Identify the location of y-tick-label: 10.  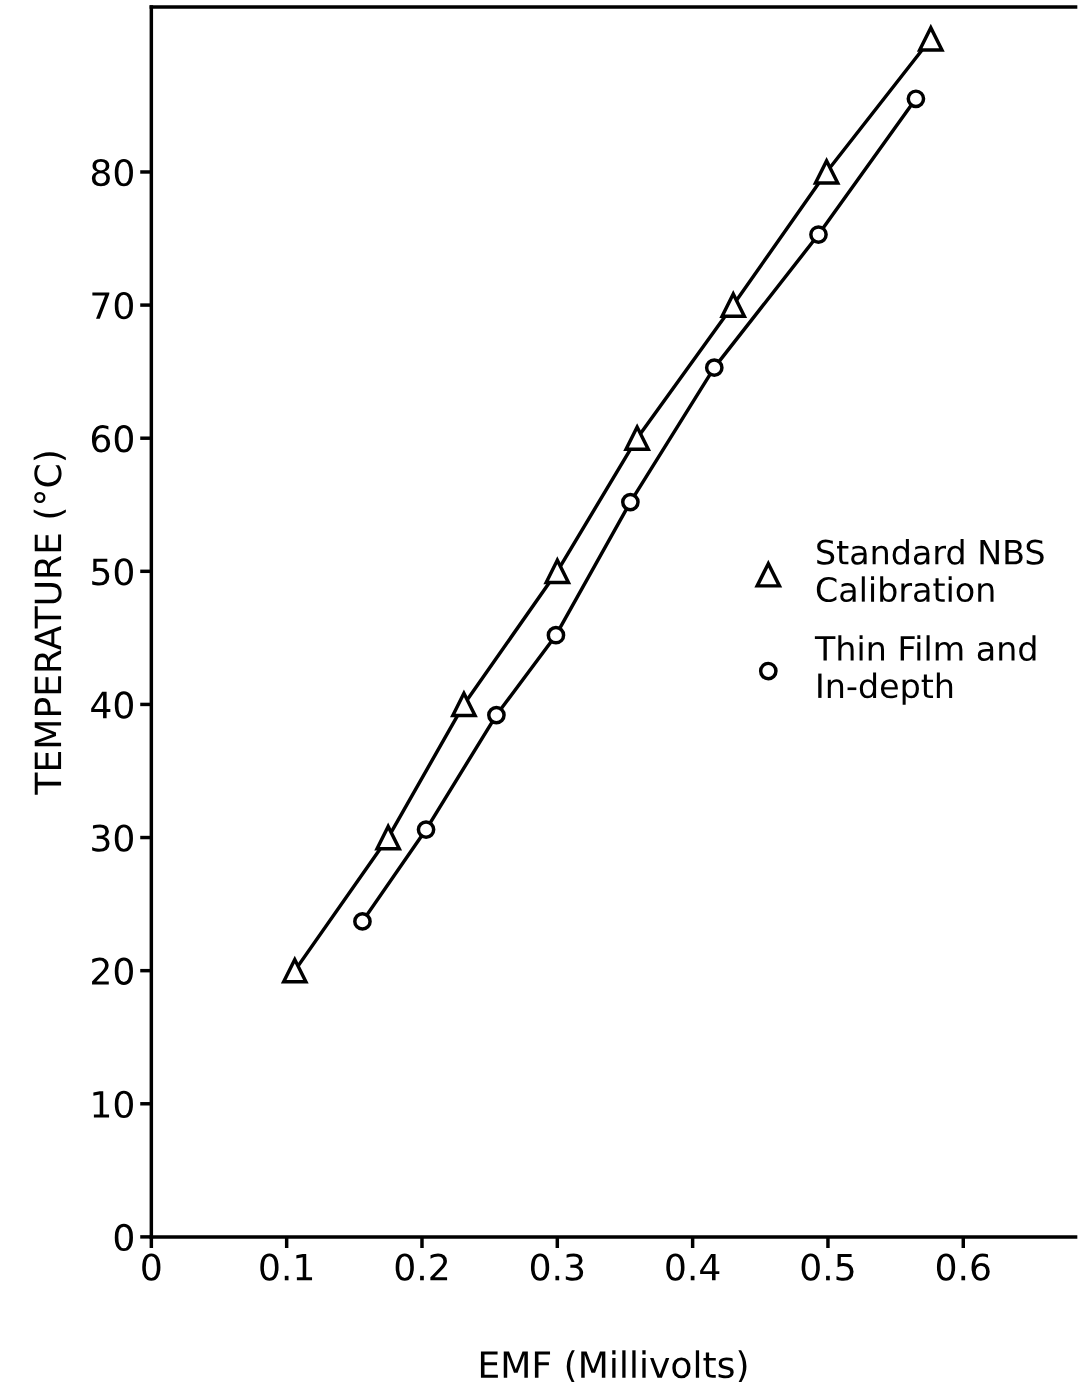
(113, 1104).